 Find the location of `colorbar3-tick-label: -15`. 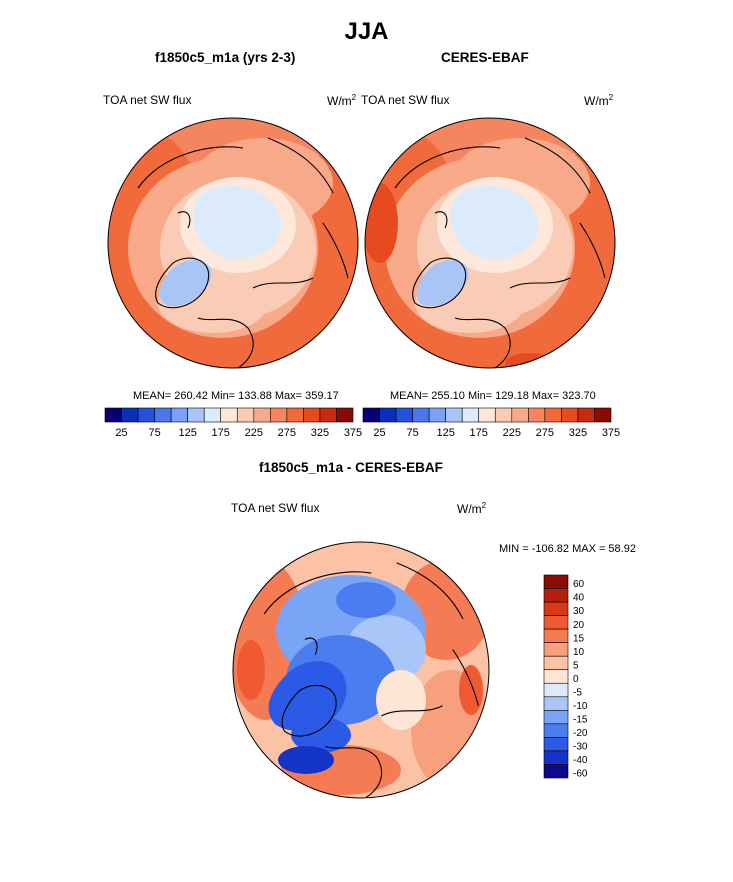

colorbar3-tick-label: -15 is located at coordinates (580, 720).